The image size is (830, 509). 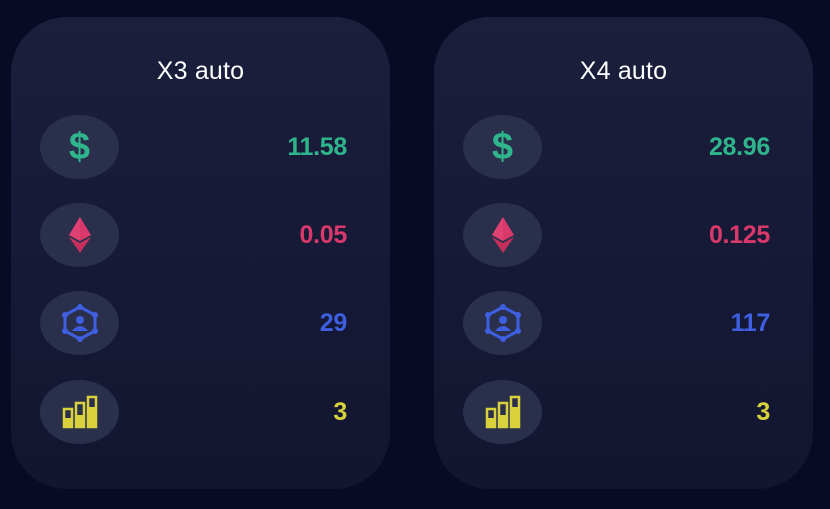 I want to click on usd-value: 28.96, so click(x=739, y=147).